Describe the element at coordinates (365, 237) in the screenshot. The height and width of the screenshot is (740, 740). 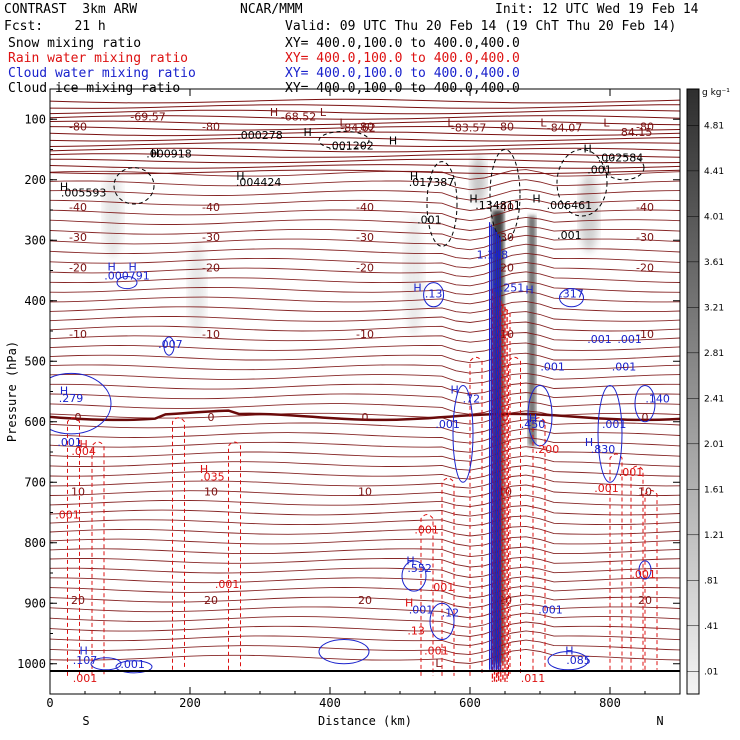
I see `isotherm-label: -30` at that location.